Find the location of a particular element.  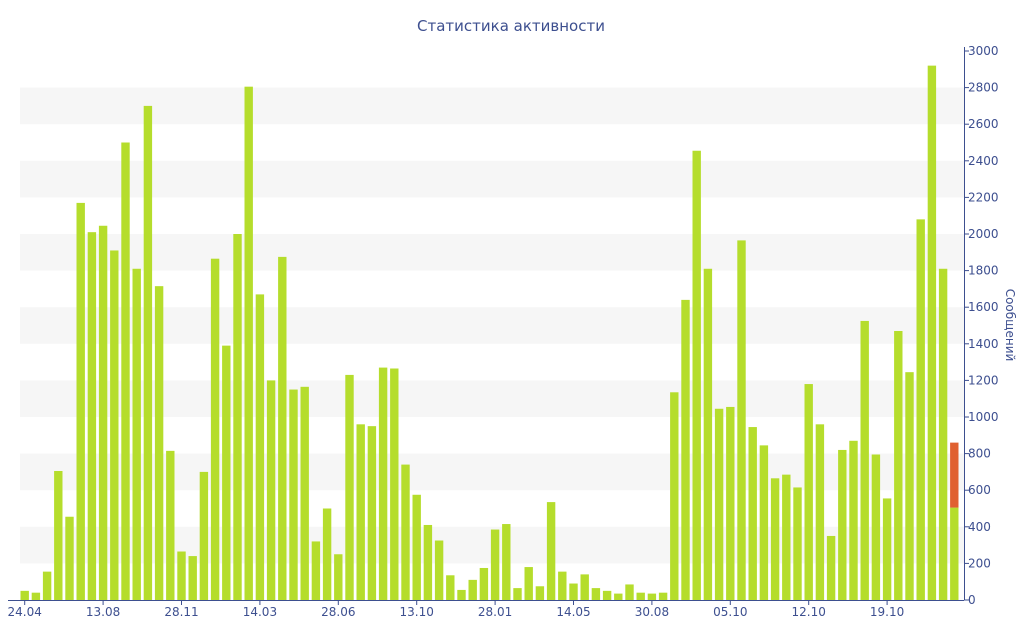

grid-band is located at coordinates (492, 106).